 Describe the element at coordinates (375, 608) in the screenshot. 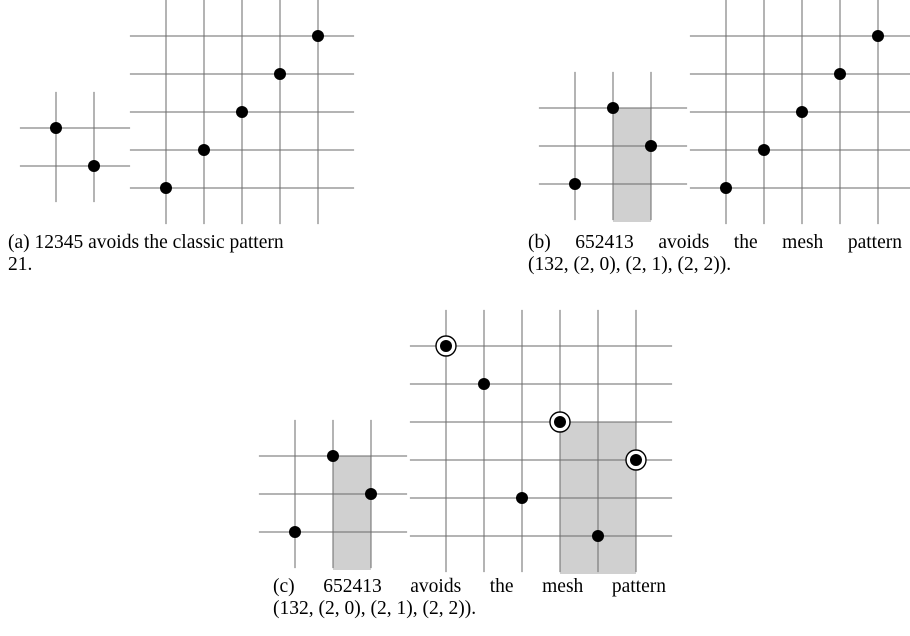

I see `caption-c-line2: (132, (2, 0), (2, 1), (2, 2)).` at that location.